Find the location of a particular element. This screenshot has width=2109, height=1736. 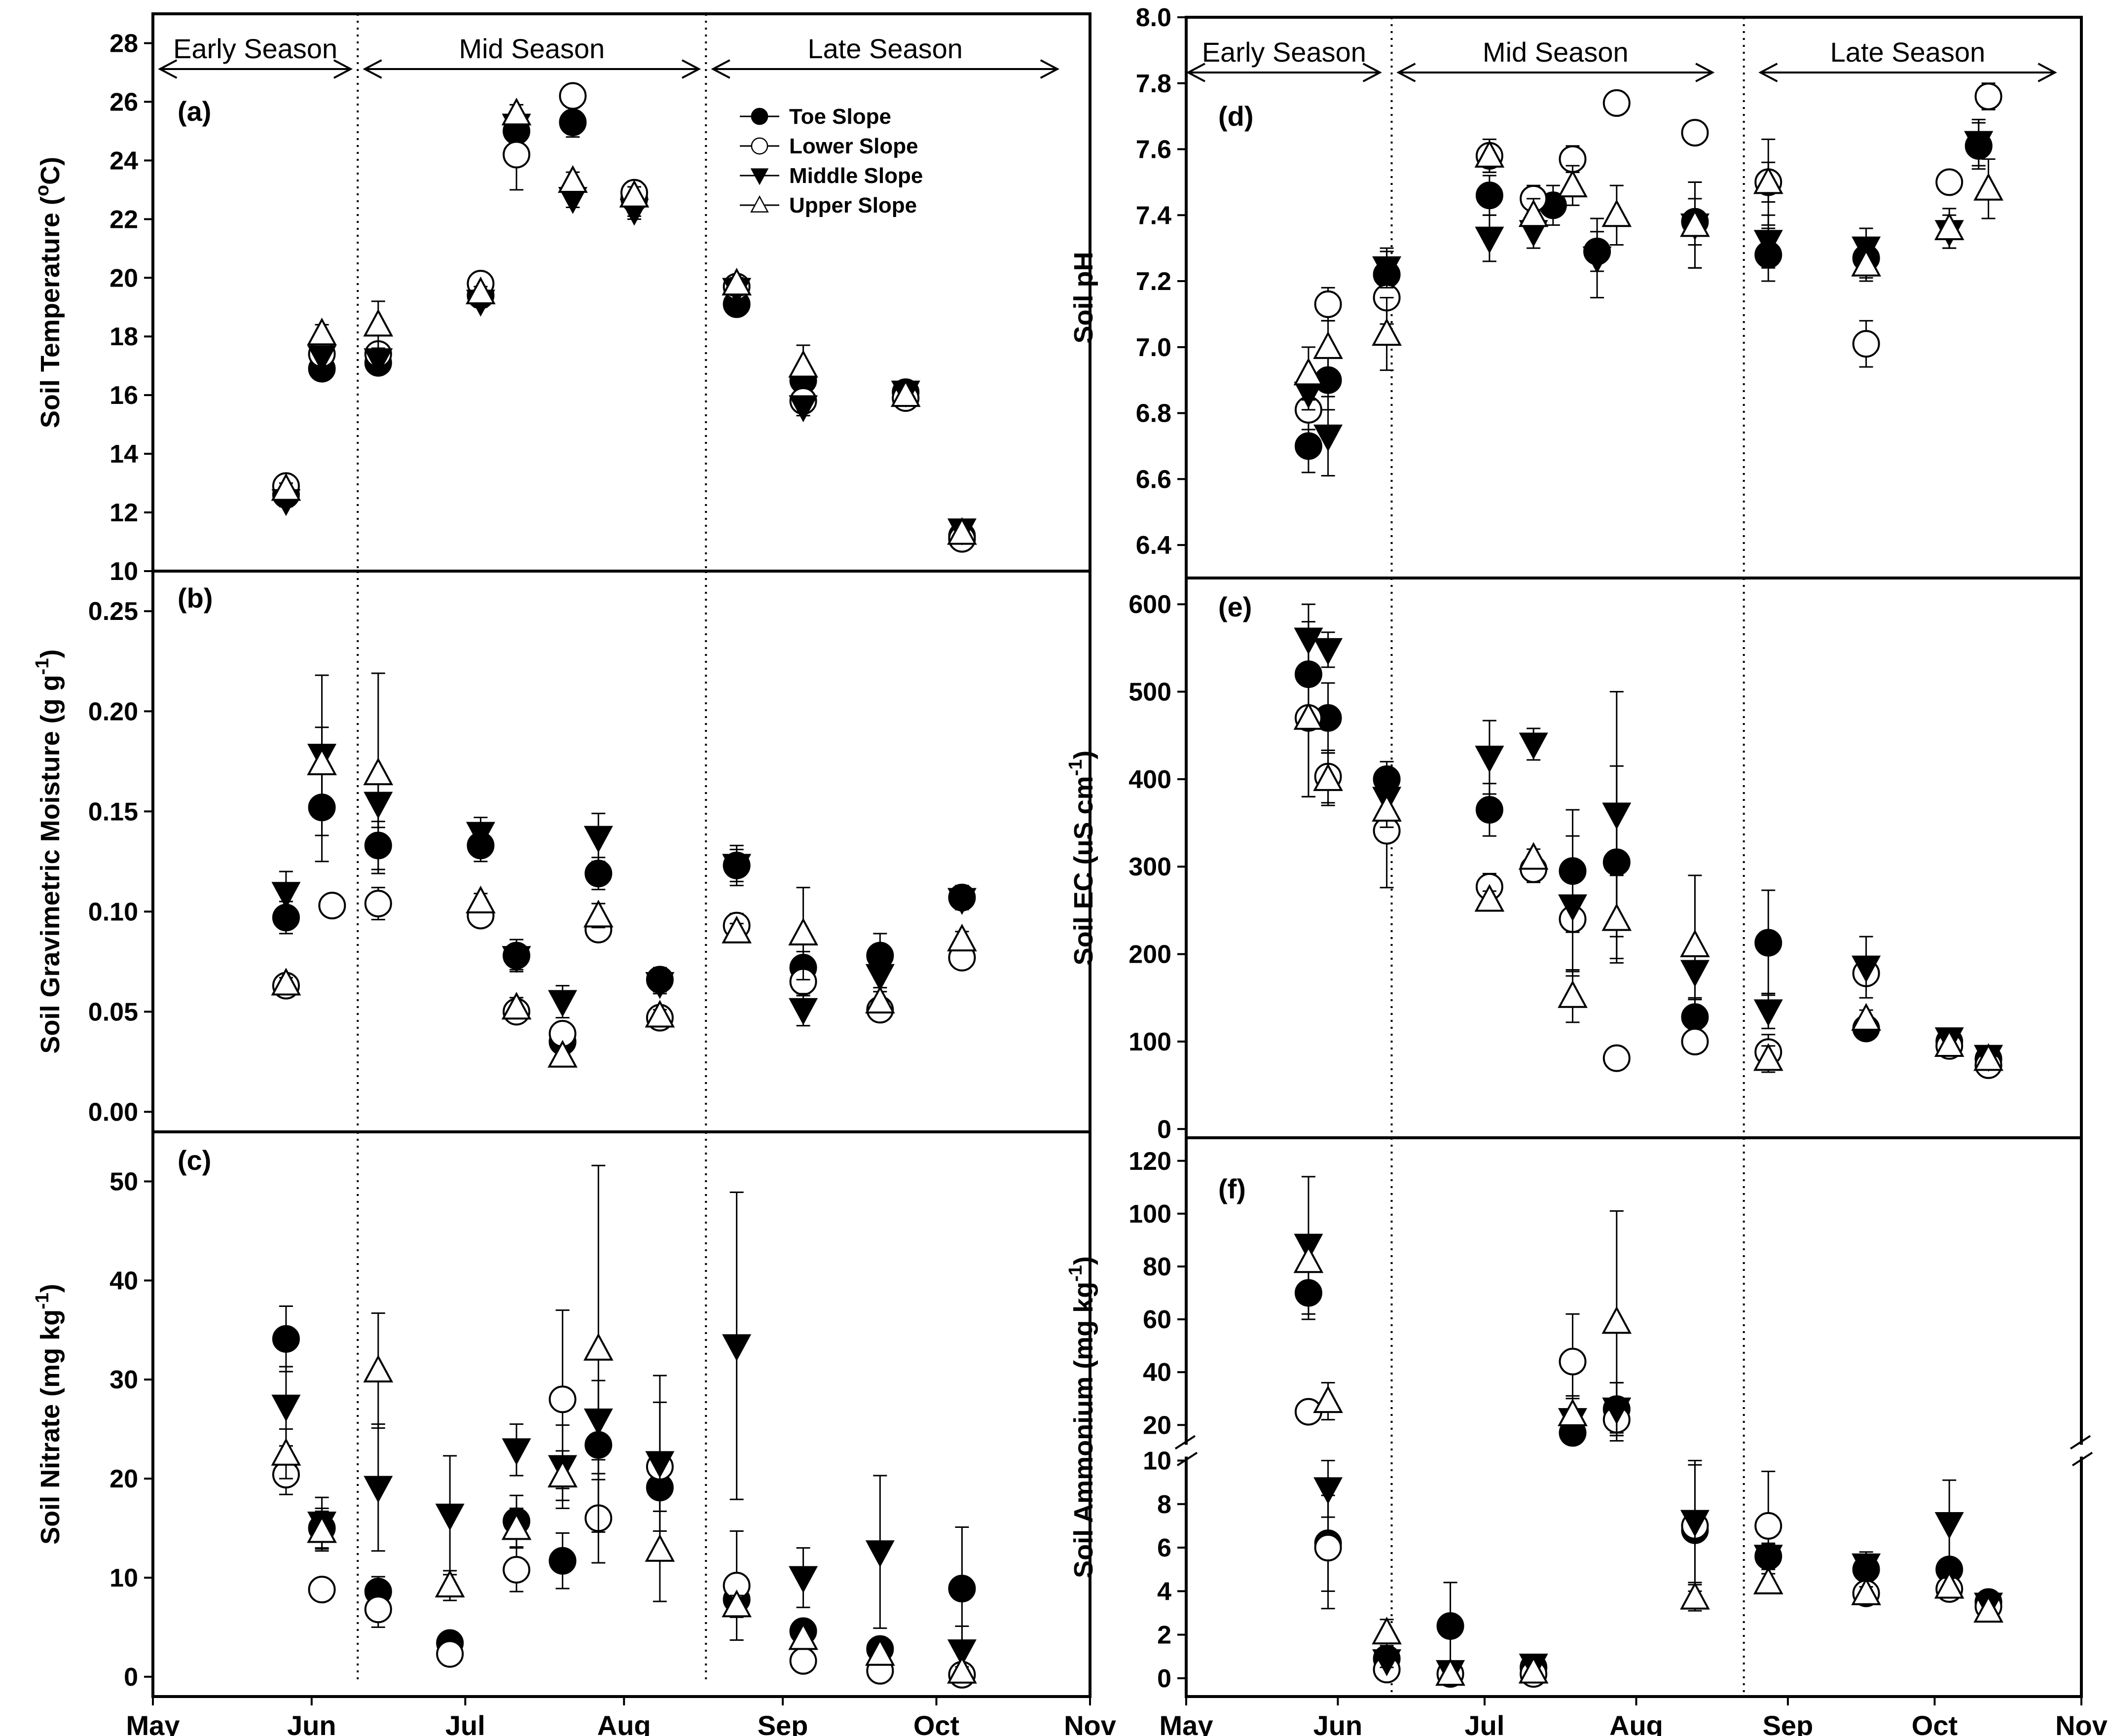

y-tick-label: 18 is located at coordinates (123, 337).